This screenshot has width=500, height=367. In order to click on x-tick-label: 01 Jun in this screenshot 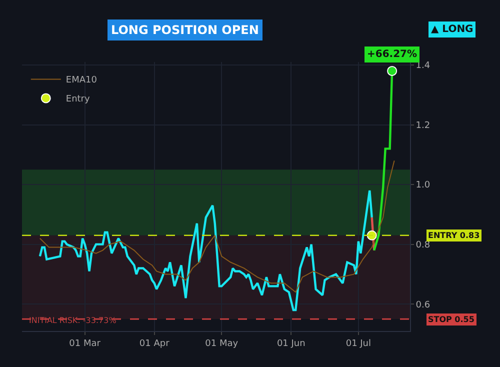, I will do `click(291, 343)`.